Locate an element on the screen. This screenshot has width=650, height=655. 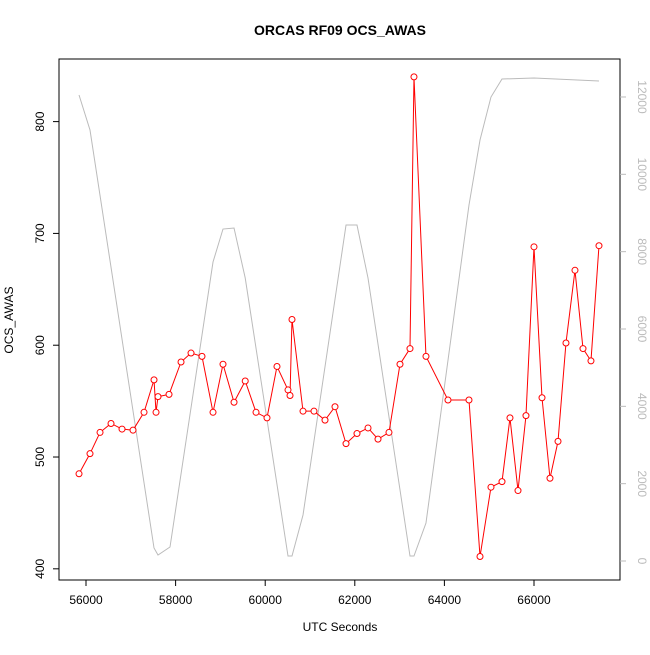
x-tick-label: 60000 is located at coordinates (266, 600).